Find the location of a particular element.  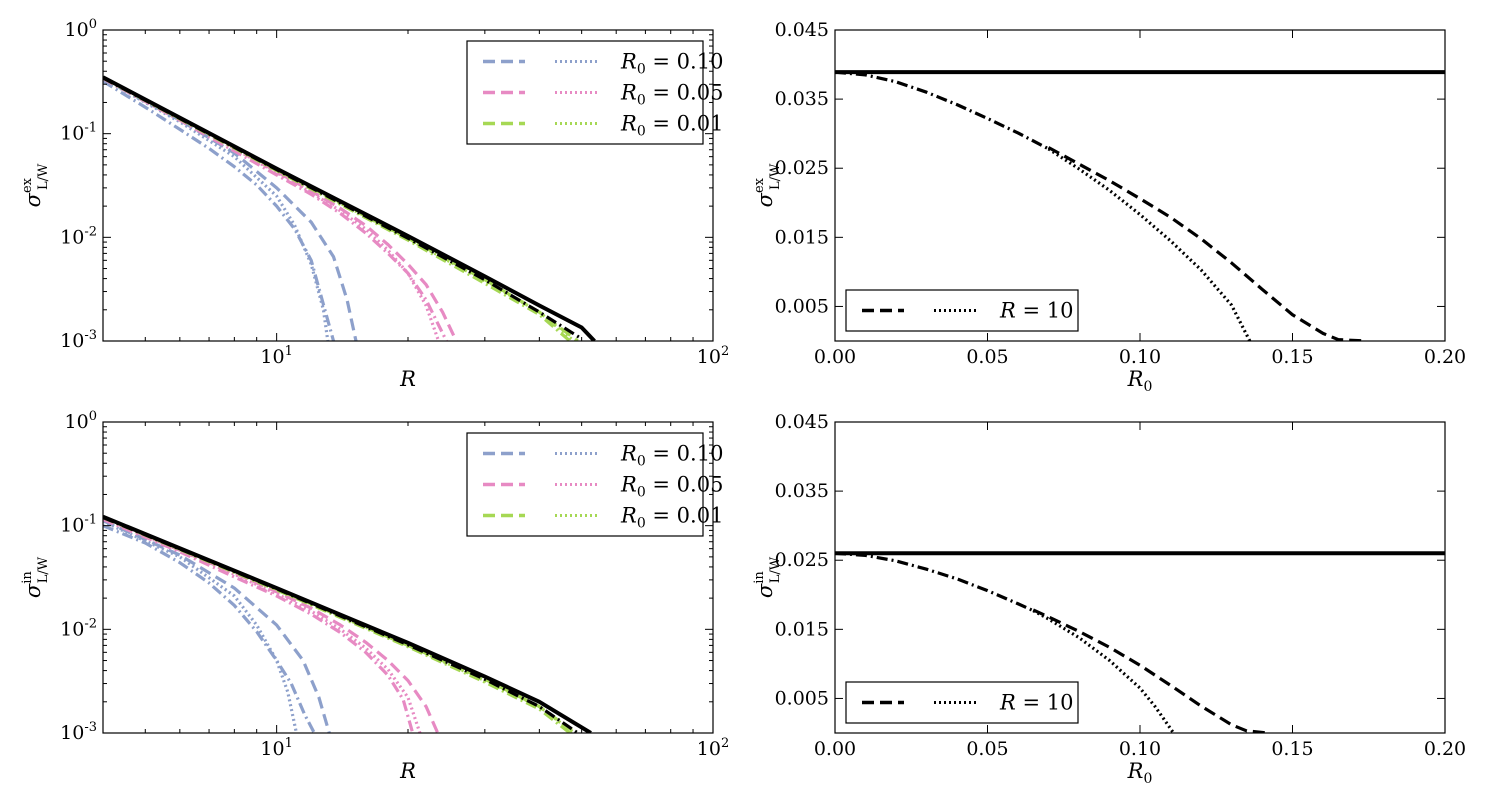

text-part: 0.20 is located at coordinates (1445, 749).